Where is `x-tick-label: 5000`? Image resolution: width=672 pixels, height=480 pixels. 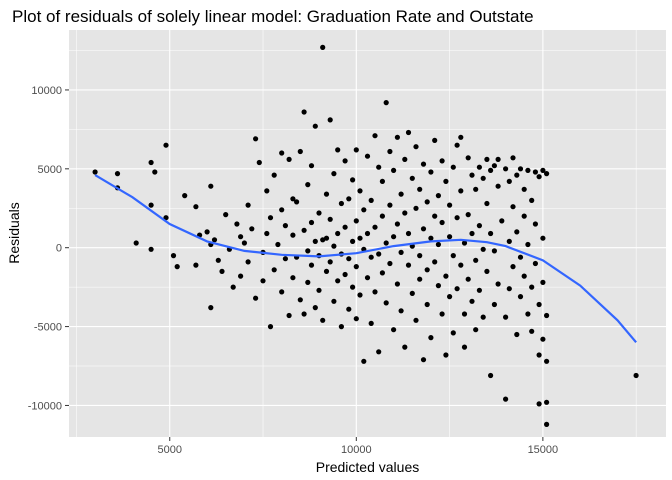
x-tick-label: 5000 is located at coordinates (170, 450).